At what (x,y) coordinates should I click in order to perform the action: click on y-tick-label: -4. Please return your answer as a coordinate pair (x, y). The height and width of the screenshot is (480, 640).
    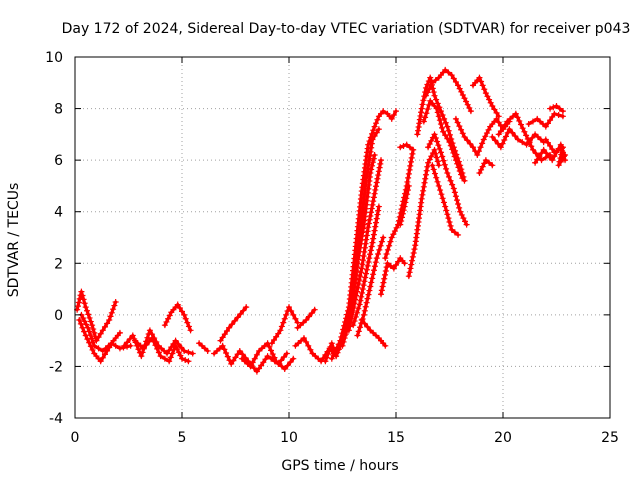
    Looking at the image, I should click on (56, 419).